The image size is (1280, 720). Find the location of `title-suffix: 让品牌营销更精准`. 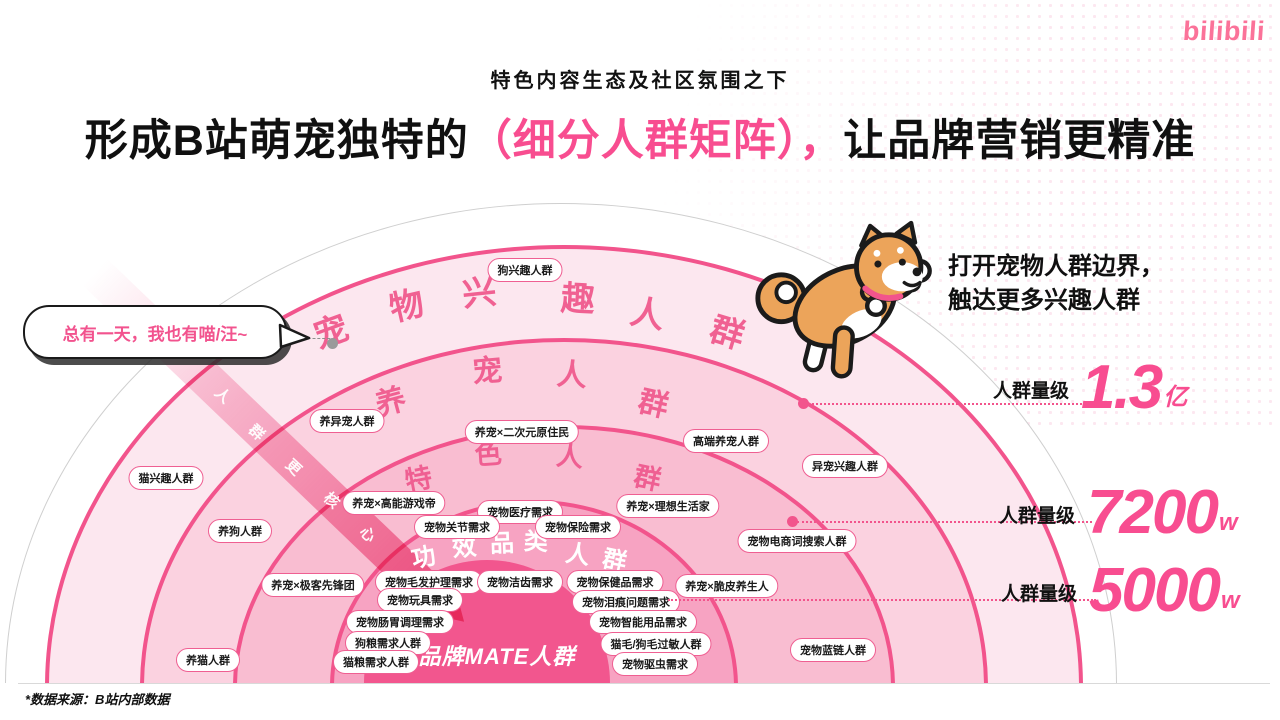

title-suffix: 让品牌营销更精准 is located at coordinates (1019, 141).